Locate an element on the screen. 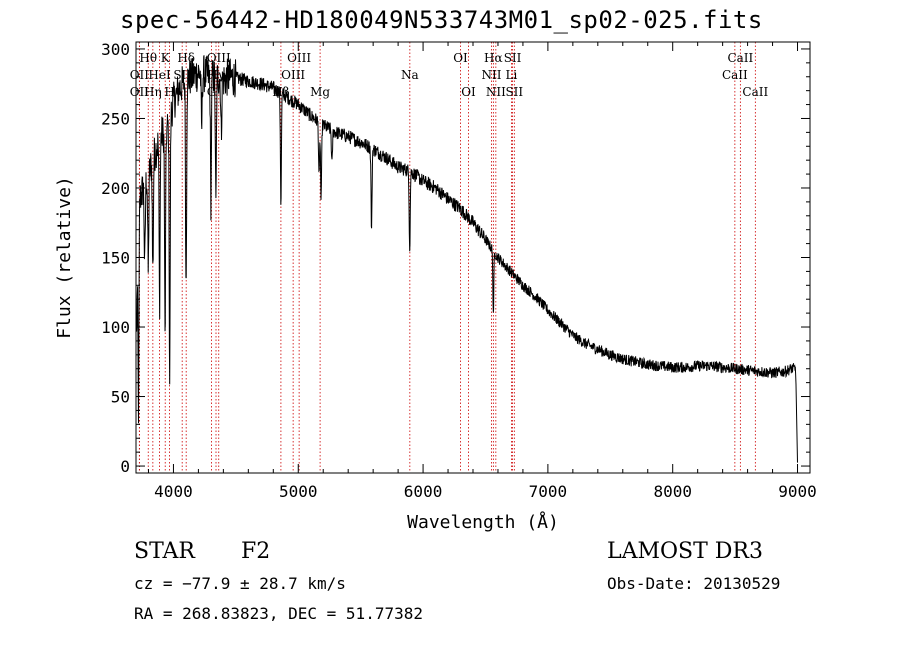  x-tick-label: 6000 is located at coordinates (423, 491).